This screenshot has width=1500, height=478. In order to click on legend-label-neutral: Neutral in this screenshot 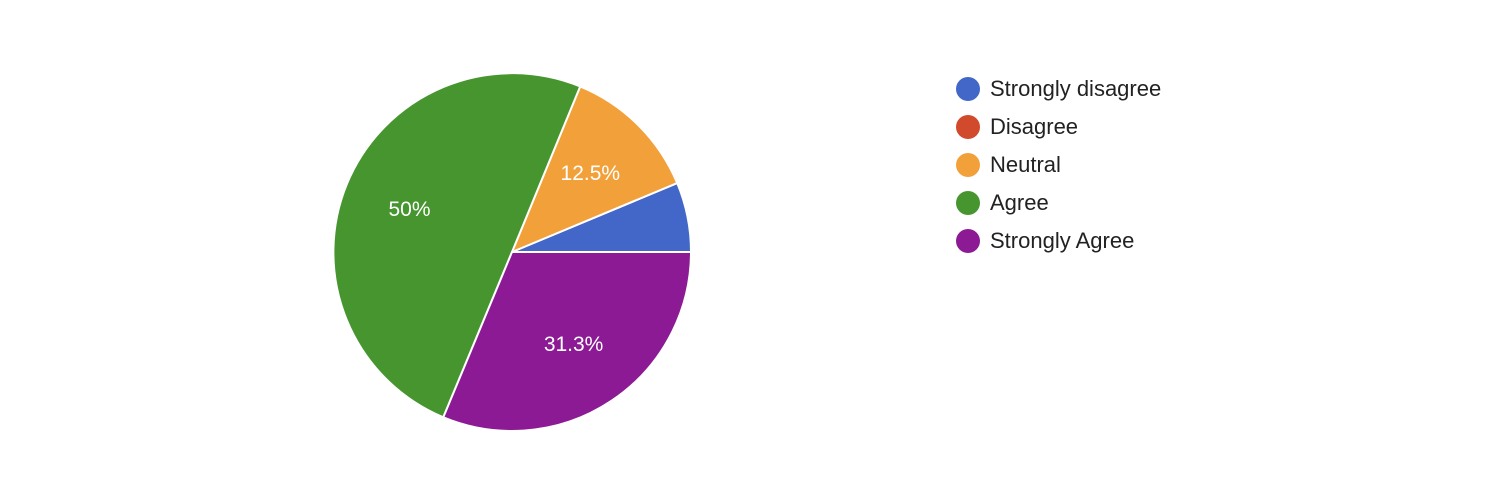, I will do `click(1025, 164)`.